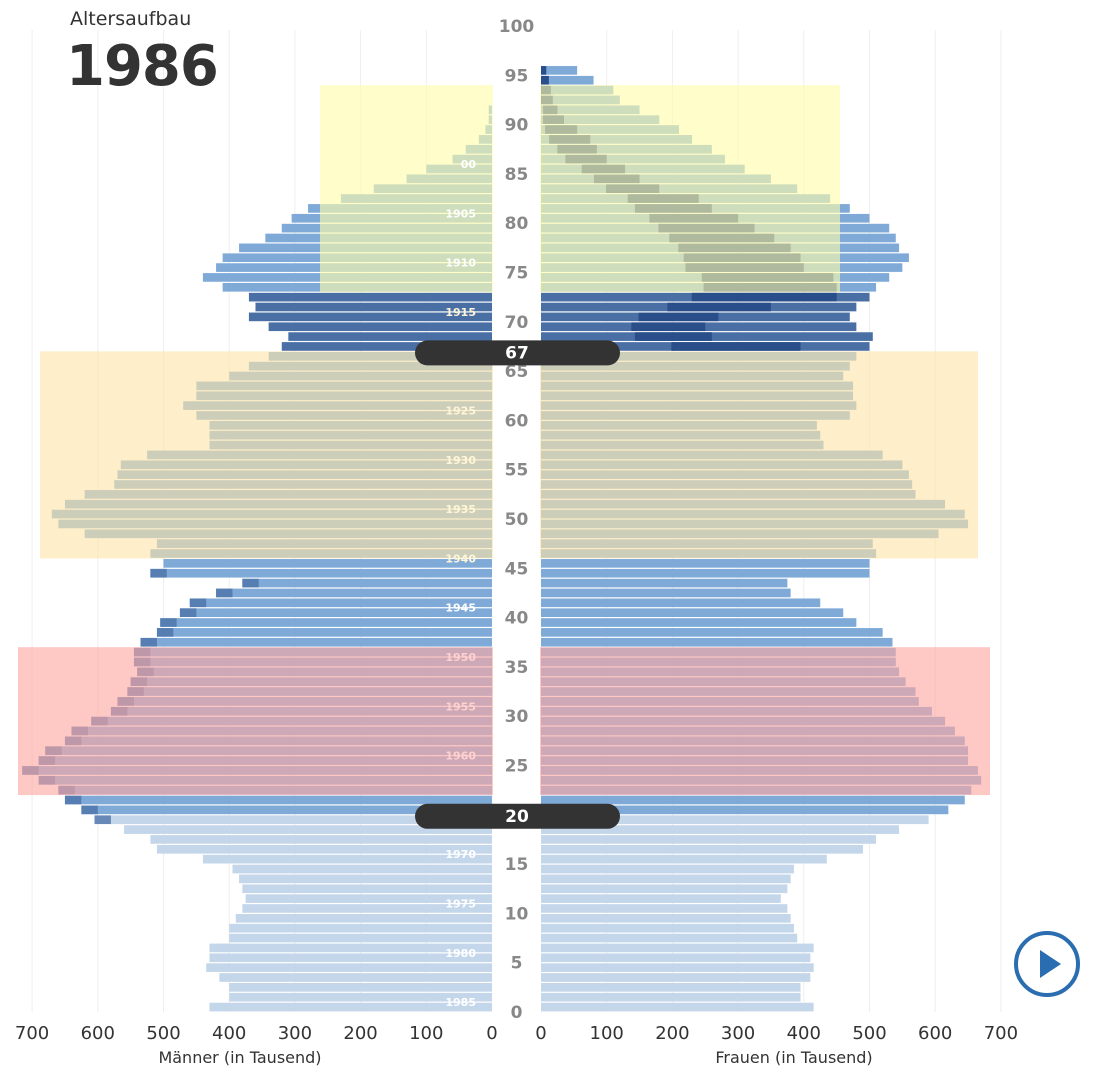 Image resolution: width=1094 pixels, height=1078 pixels. I want to click on birth-year-label: 00, so click(469, 164).